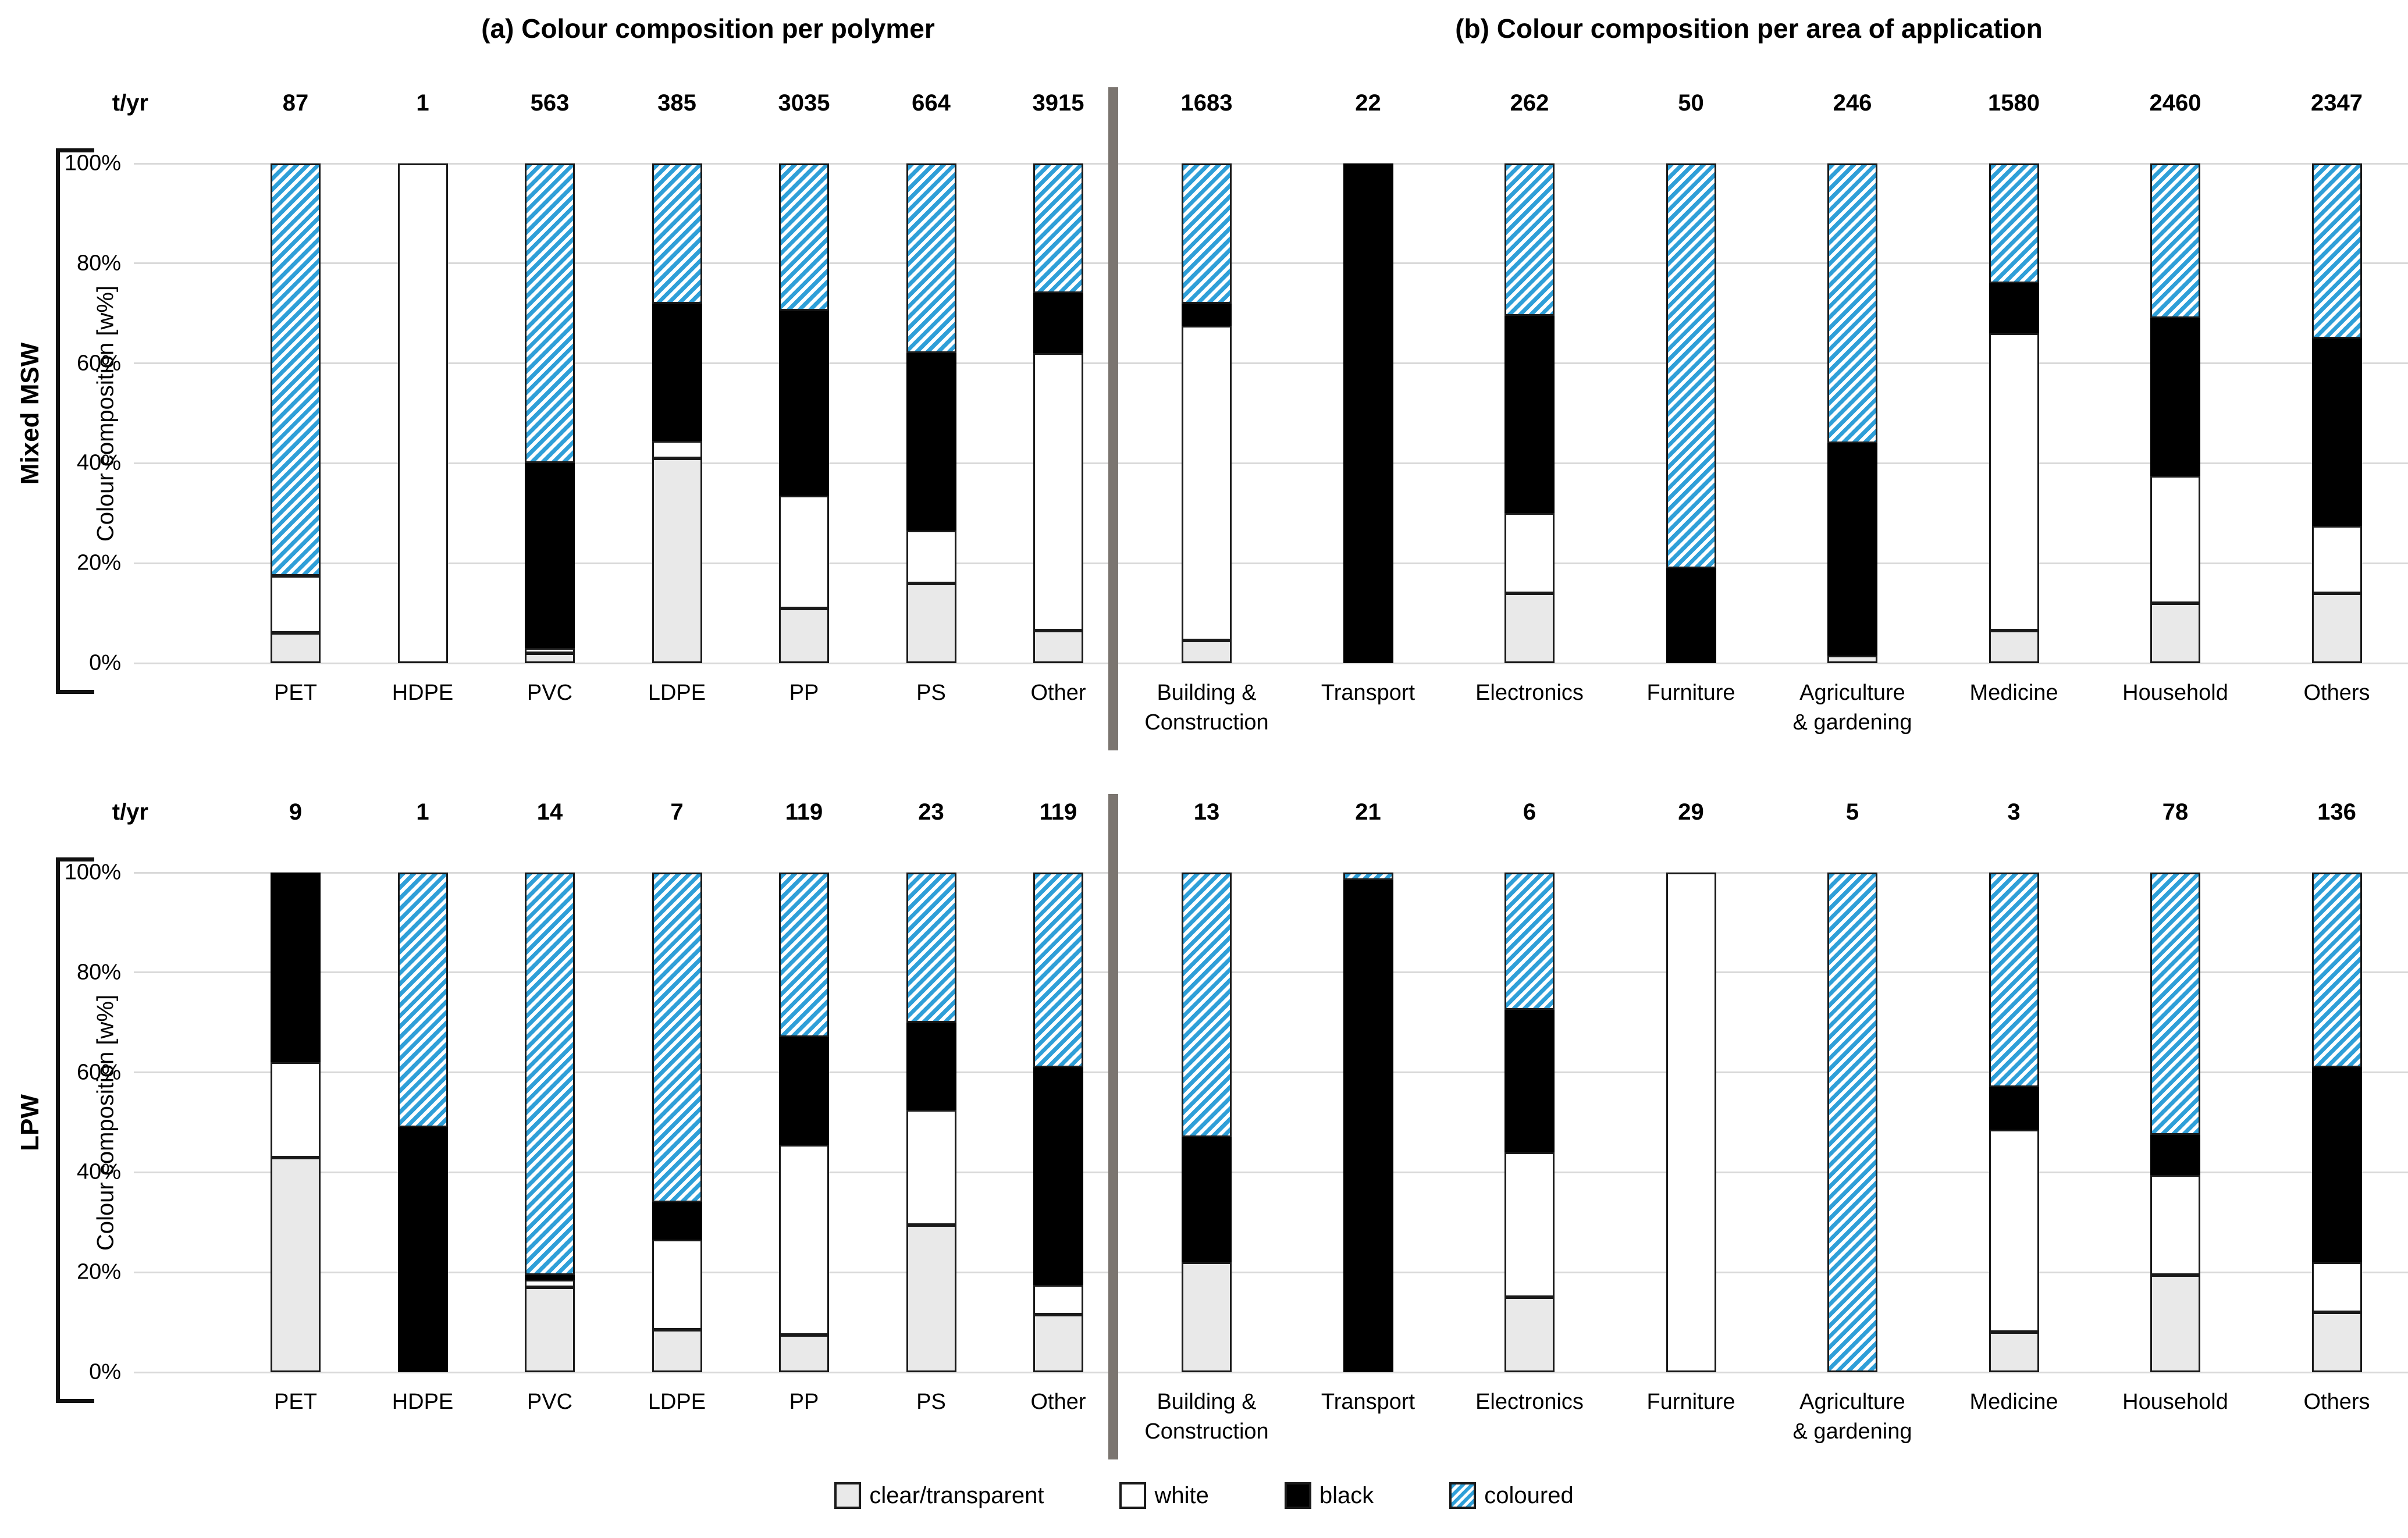  I want to click on x-axis-label-ldpe: LDPE, so click(677, 693).